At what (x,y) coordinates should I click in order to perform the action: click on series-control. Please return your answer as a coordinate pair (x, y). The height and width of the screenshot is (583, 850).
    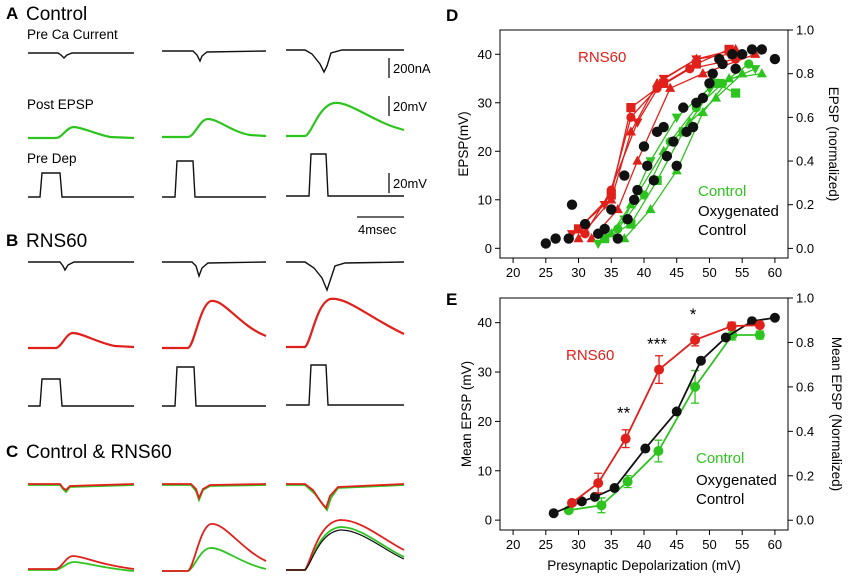
    Looking at the image, I should click on (680, 154).